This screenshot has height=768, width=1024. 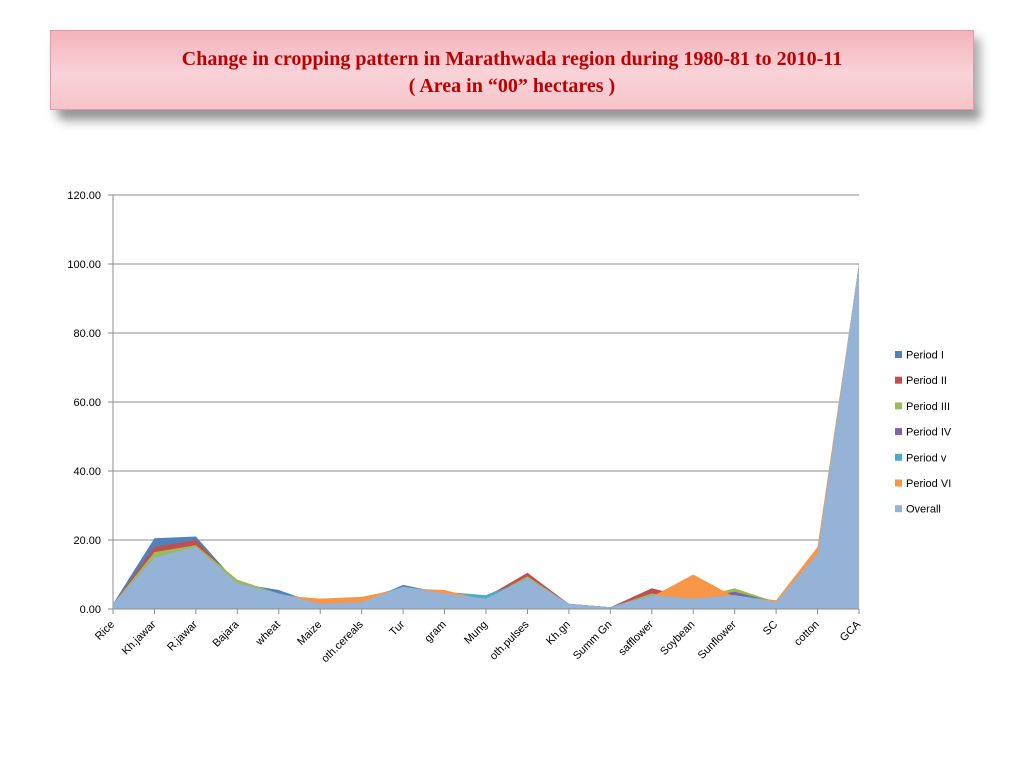 What do you see at coordinates (558, 633) in the screenshot?
I see `x-tick-label: Kh.gn` at bounding box center [558, 633].